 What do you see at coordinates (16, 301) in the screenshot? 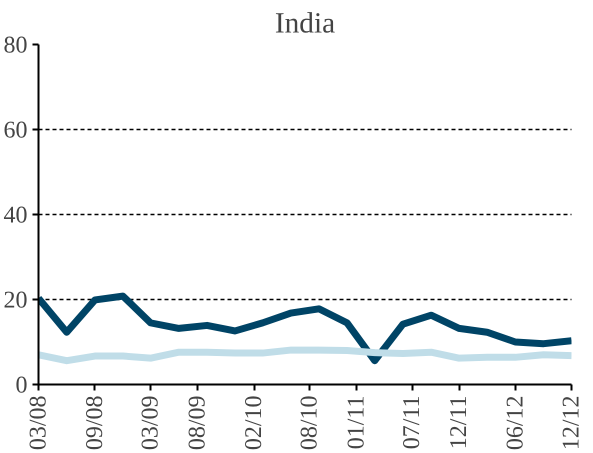
I see `y-tick-label: 20` at bounding box center [16, 301].